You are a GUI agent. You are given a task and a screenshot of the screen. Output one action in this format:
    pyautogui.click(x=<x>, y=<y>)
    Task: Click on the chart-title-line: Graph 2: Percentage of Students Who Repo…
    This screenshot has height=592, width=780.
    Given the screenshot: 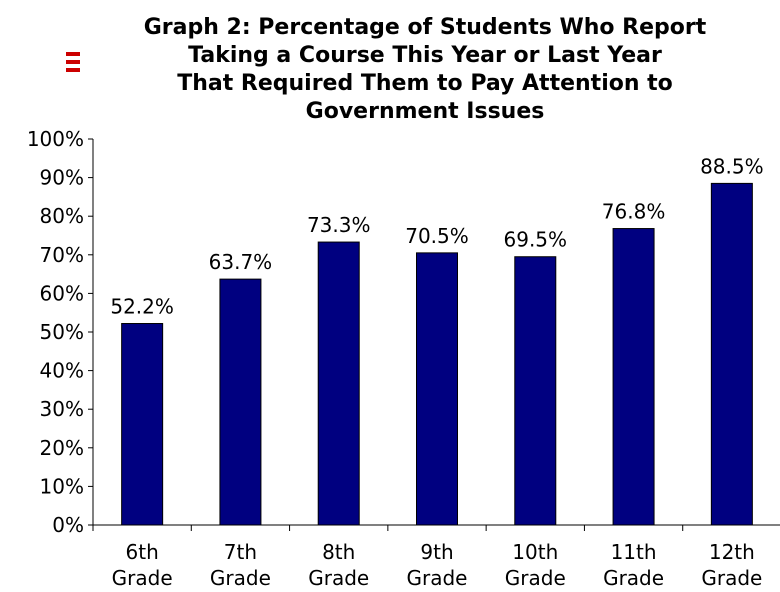 What is the action you would take?
    pyautogui.click(x=425, y=27)
    